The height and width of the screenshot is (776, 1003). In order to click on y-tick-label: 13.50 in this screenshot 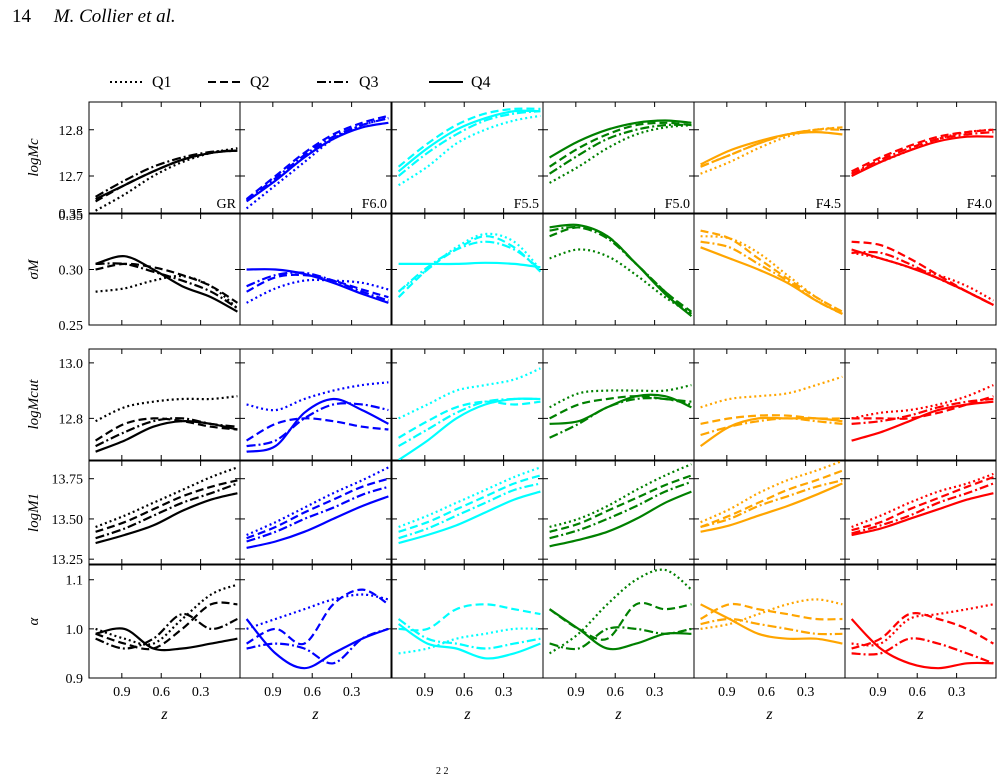, I will do `click(68, 520)`.